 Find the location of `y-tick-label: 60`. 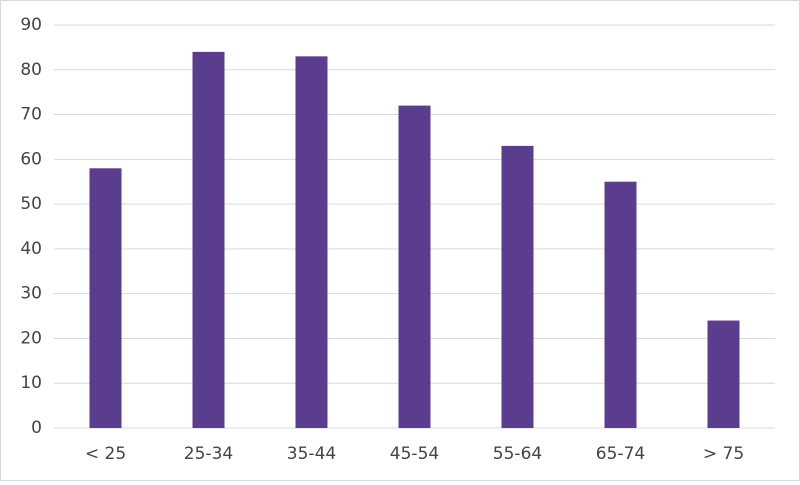

y-tick-label: 60 is located at coordinates (31, 159).